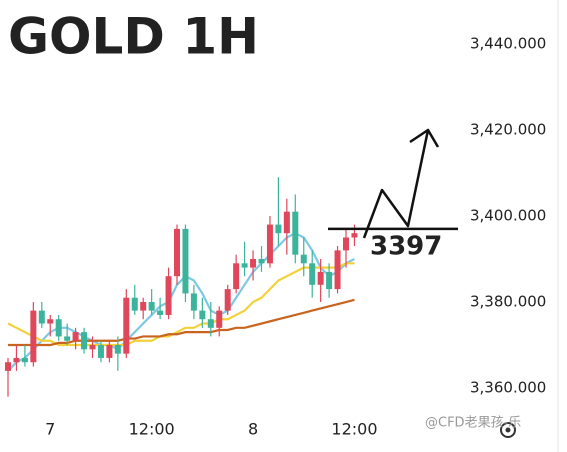 The width and height of the screenshot is (567, 452). I want to click on gear, so click(508, 430).